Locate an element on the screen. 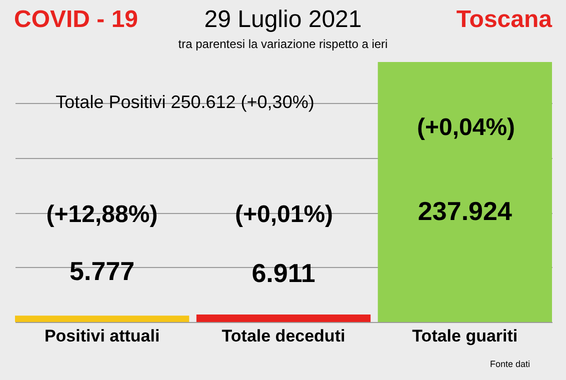 The height and width of the screenshot is (380, 566). data-label: 6.911 is located at coordinates (284, 273).